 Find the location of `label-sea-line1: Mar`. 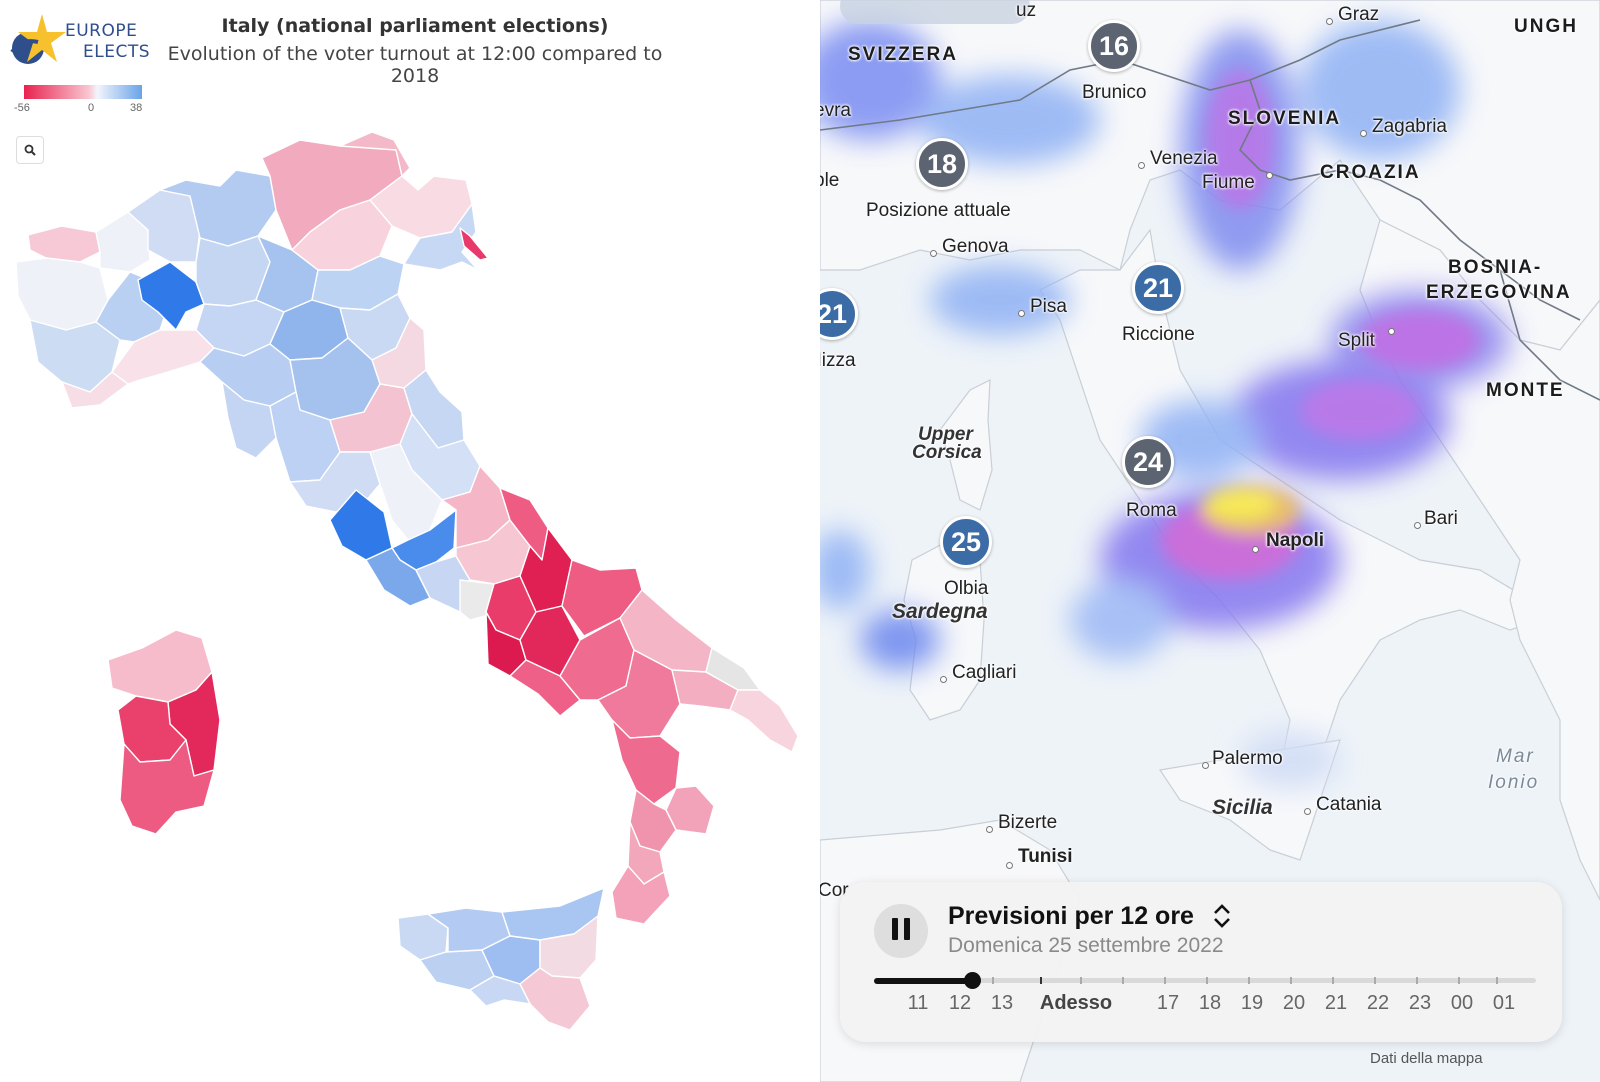

label-sea-line1: Mar is located at coordinates (1515, 756).